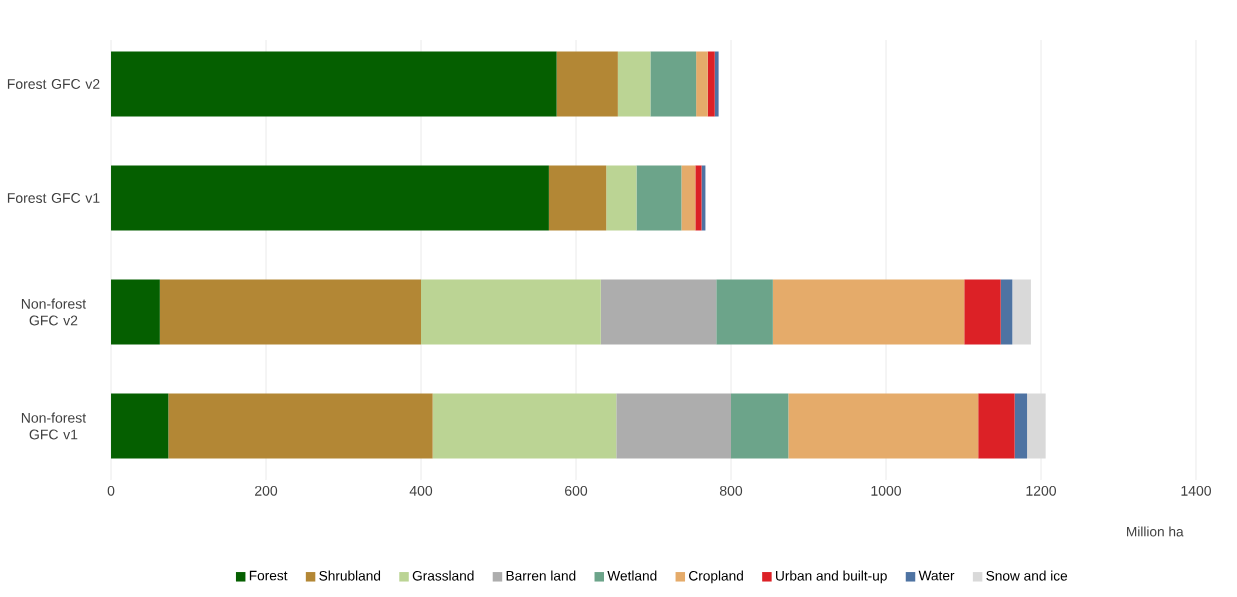 Image resolution: width=1237 pixels, height=597 pixels. I want to click on x-tick-label: 400, so click(421, 490).